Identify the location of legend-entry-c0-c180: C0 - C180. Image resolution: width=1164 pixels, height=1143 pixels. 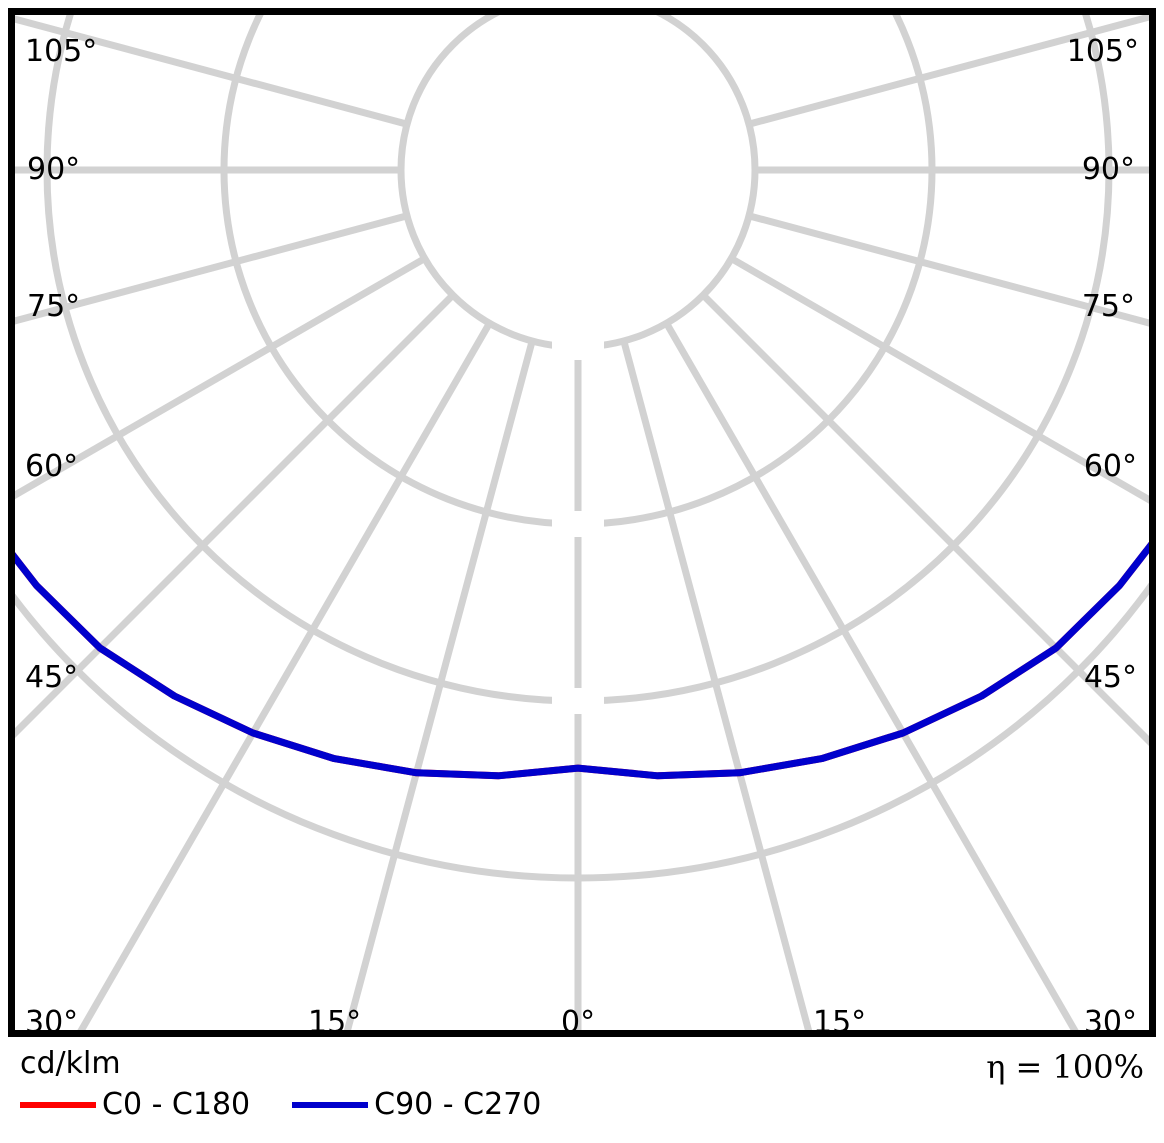
(135, 1105).